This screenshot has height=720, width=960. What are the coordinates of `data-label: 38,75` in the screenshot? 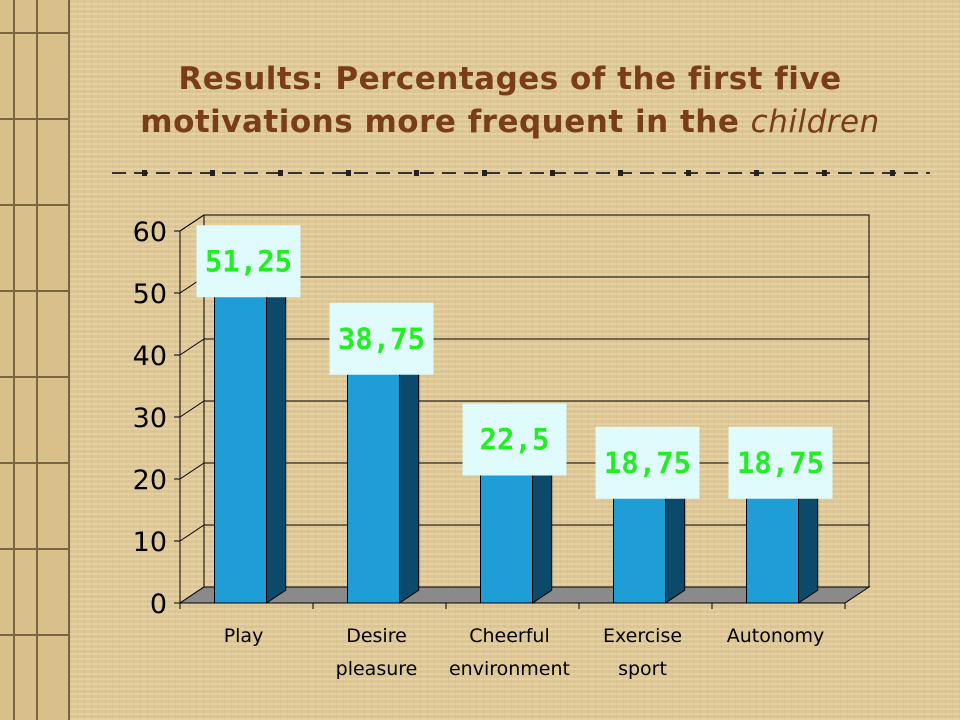 It's located at (381, 339).